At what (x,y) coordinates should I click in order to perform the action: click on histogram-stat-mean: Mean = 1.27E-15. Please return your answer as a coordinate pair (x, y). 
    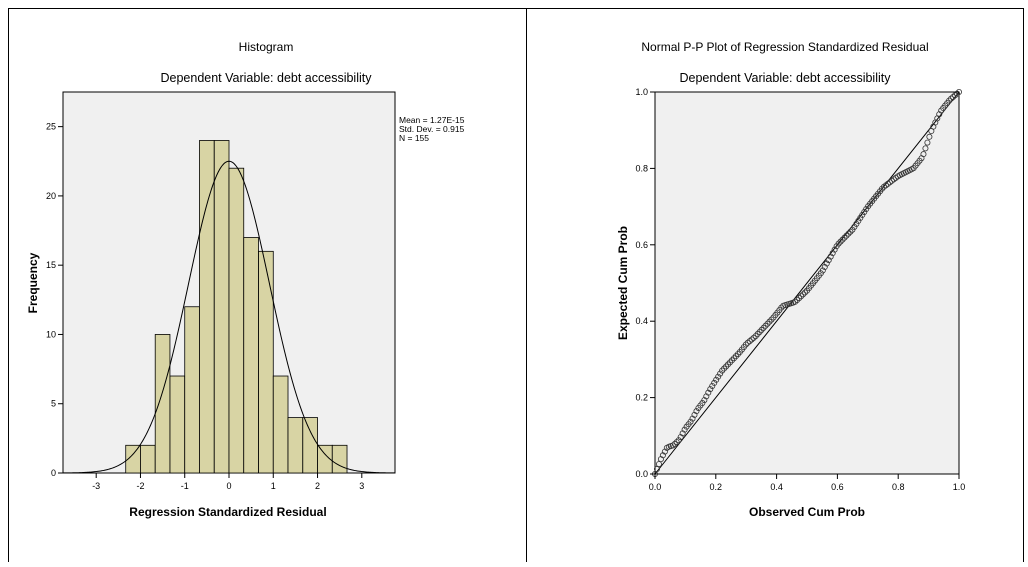
    Looking at the image, I should click on (432, 120).